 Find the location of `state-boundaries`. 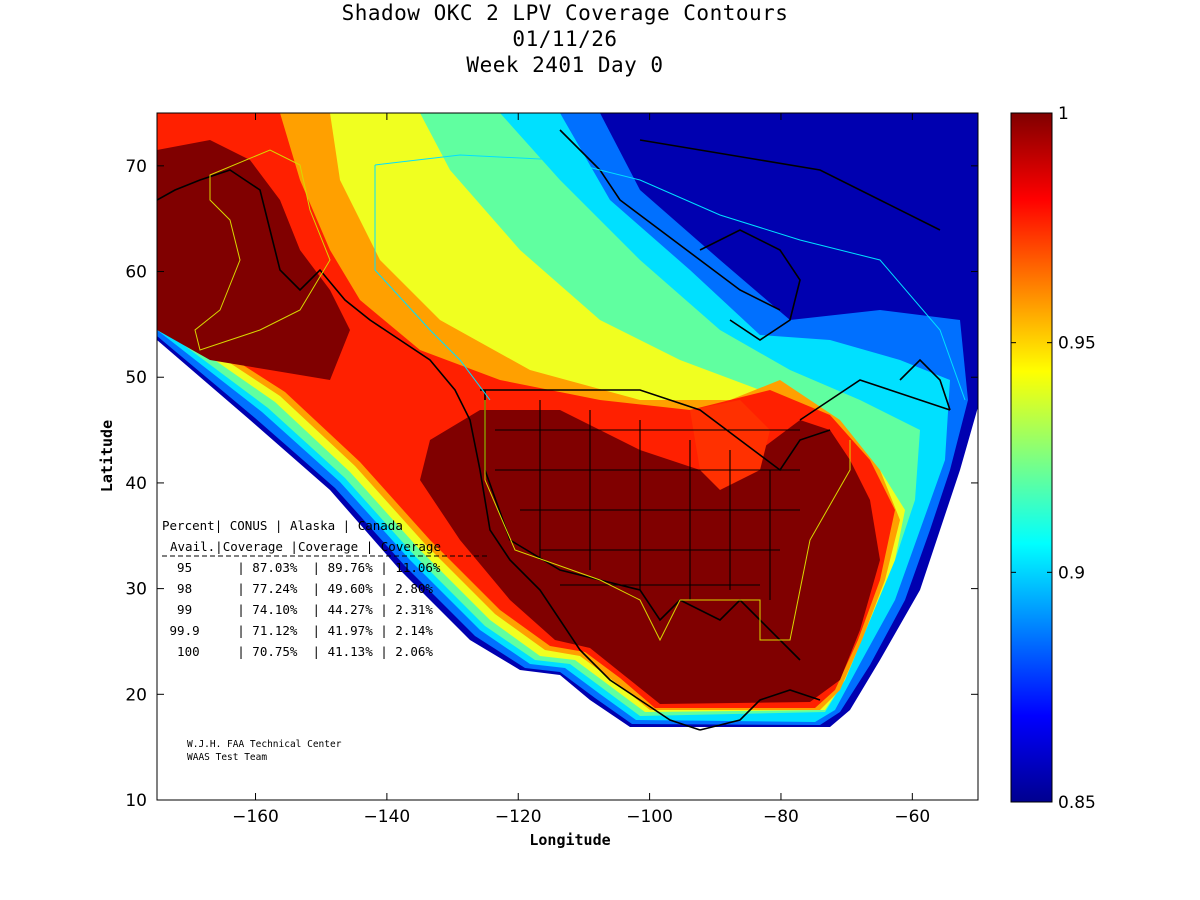

state-boundaries is located at coordinates (647, 500).